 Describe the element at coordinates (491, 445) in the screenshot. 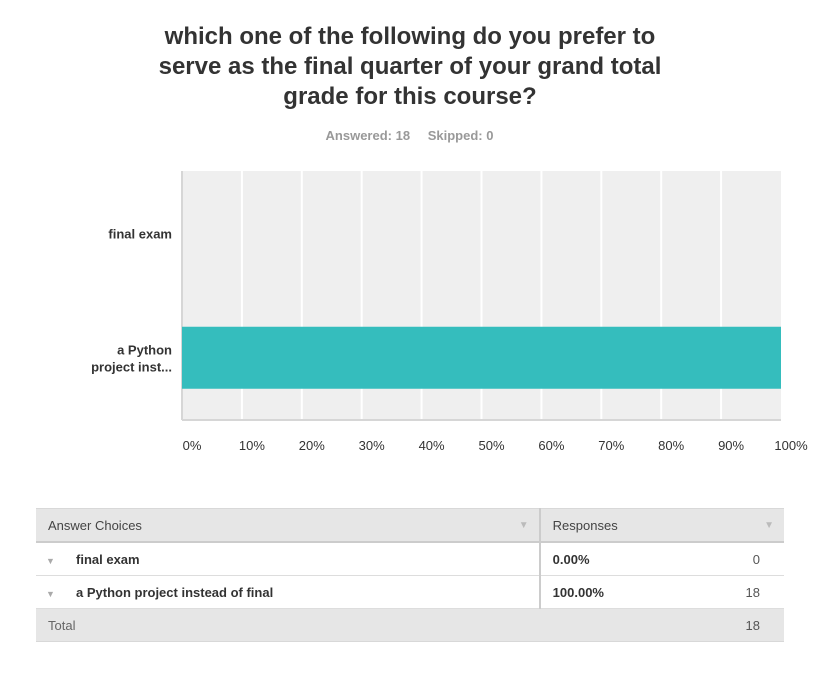

I see `x-tick-label: 50%` at that location.